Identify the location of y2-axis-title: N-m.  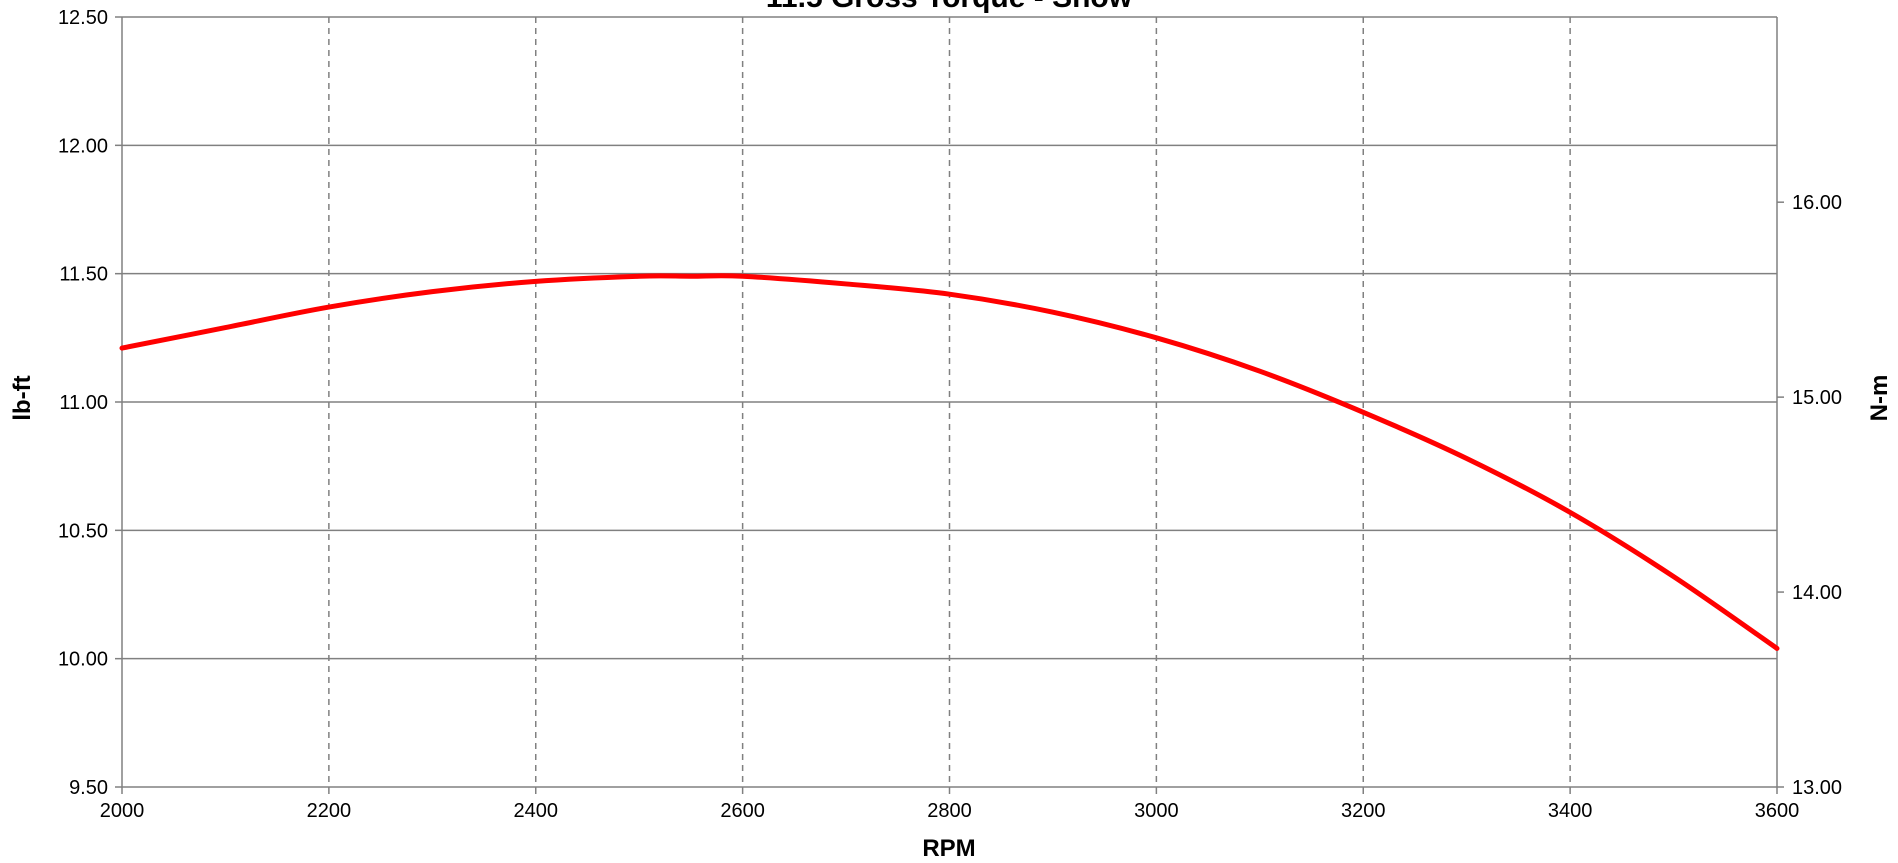
(1879, 398).